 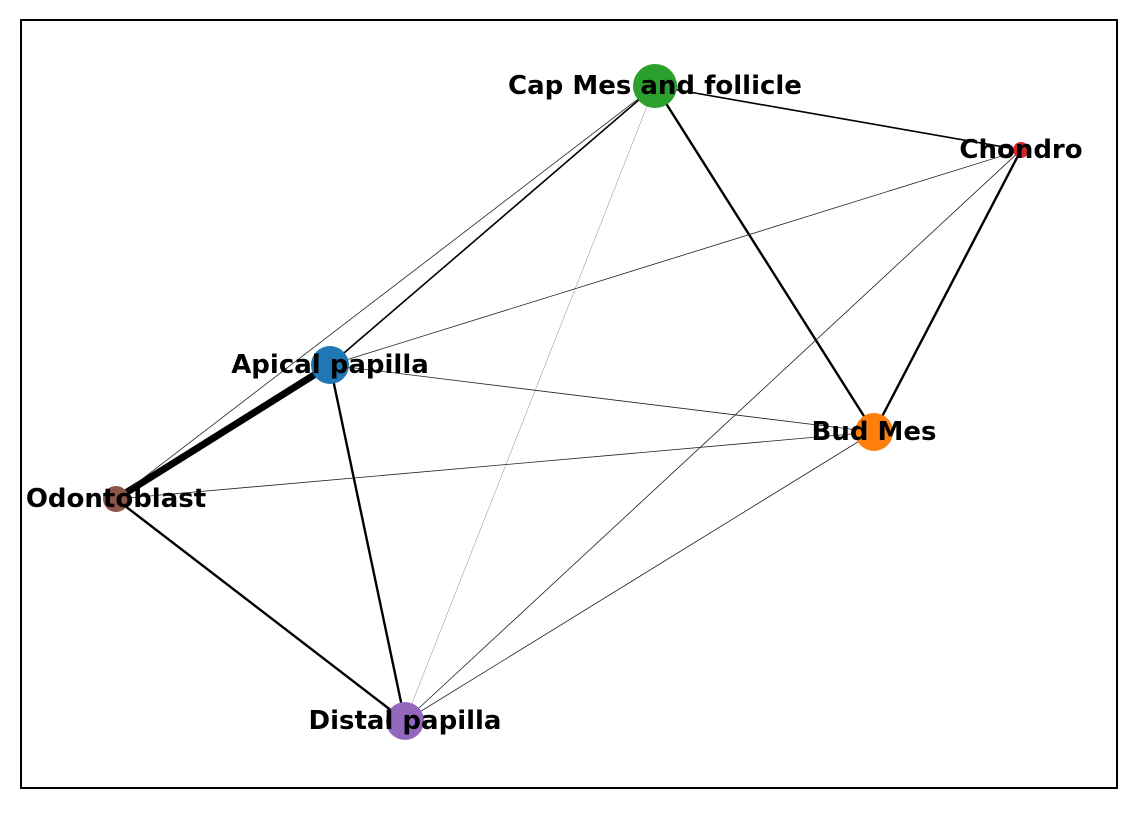 I want to click on node-label-distal: Distal papilla, so click(x=405, y=721).